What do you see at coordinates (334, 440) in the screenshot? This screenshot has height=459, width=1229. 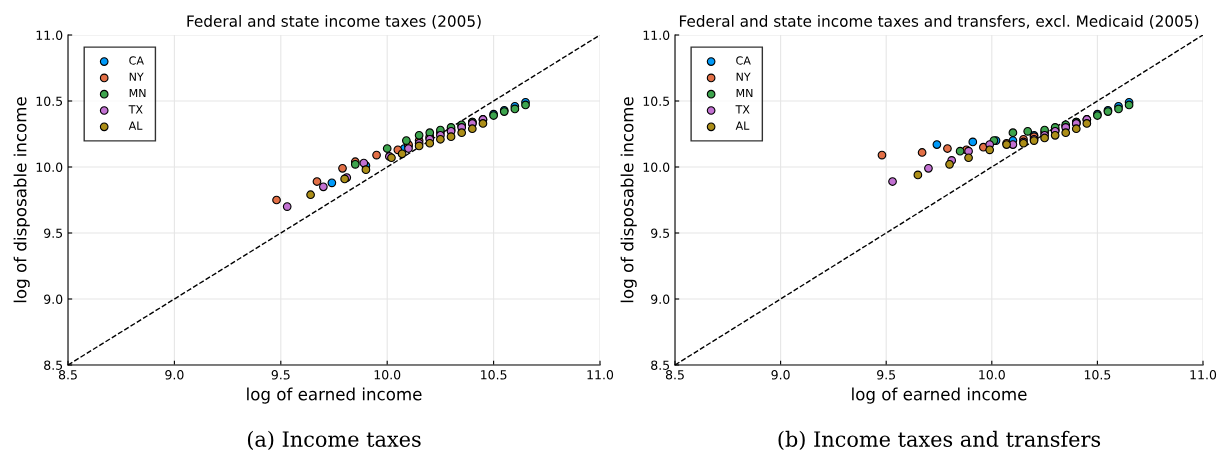 I see `text: (a) Income taxes` at bounding box center [334, 440].